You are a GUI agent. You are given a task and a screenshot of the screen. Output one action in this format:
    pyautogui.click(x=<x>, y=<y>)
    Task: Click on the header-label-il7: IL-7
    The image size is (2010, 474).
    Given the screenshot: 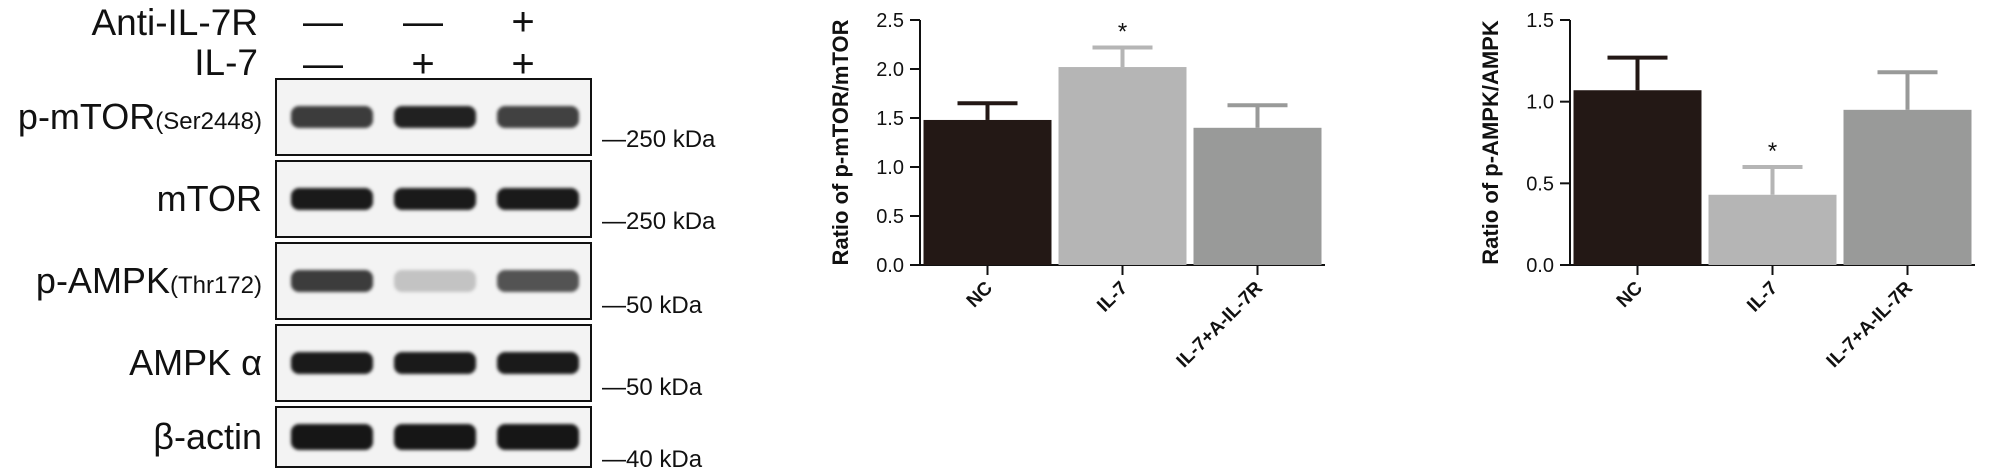 What is the action you would take?
    pyautogui.click(x=226, y=62)
    